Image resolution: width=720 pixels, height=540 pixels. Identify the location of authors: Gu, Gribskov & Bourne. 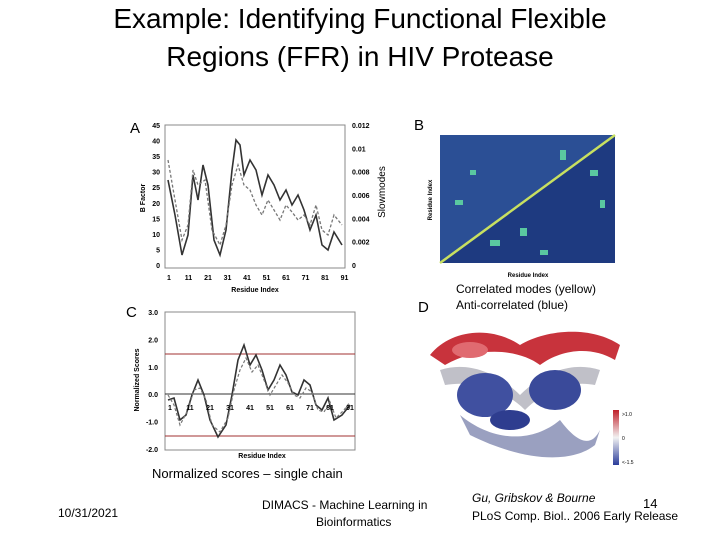
(534, 498).